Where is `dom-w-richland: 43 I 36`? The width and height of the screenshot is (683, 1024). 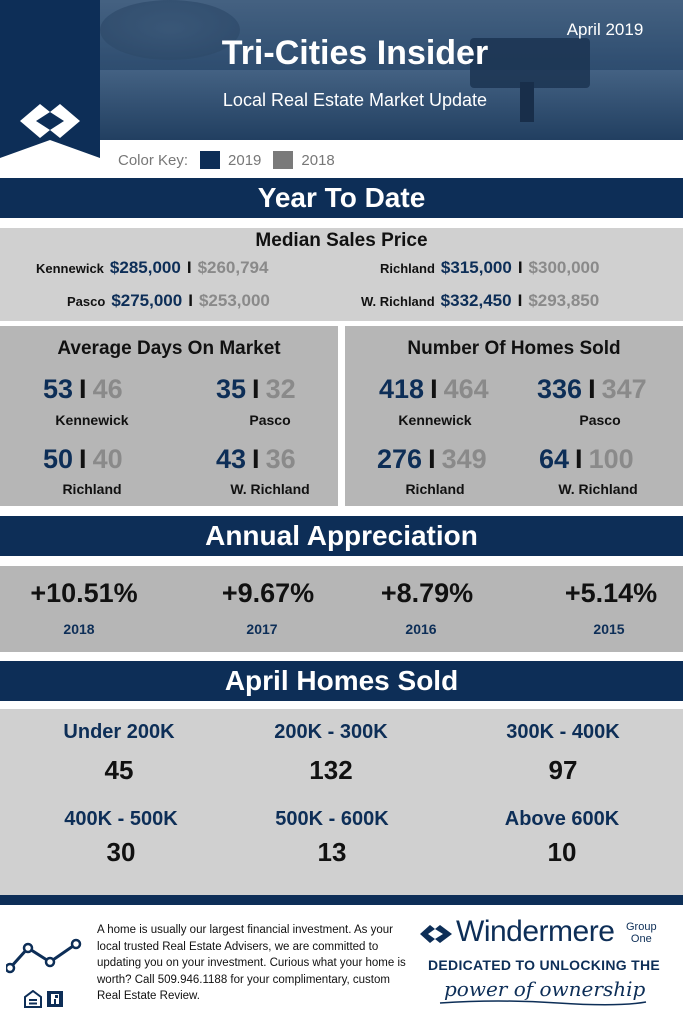
dom-w-richland: 43 I 36 is located at coordinates (256, 459).